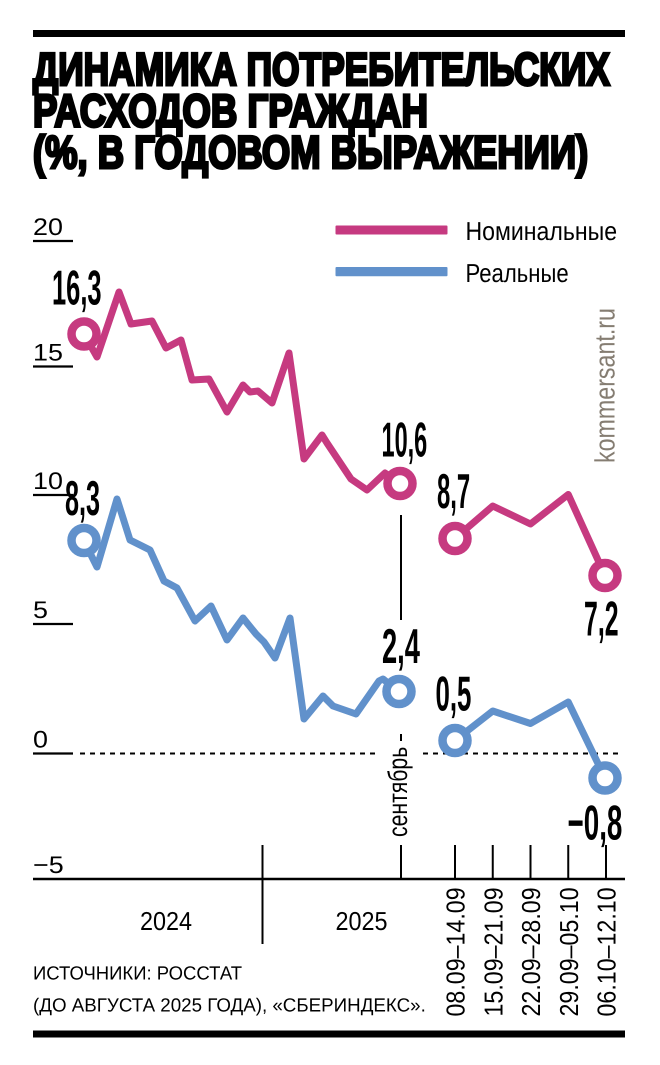 Image resolution: width=660 pixels, height=1065 pixels. What do you see at coordinates (230, 111) in the screenshot?
I see `svg-text: РАСХОДОВ ГРАЖДАН` at bounding box center [230, 111].